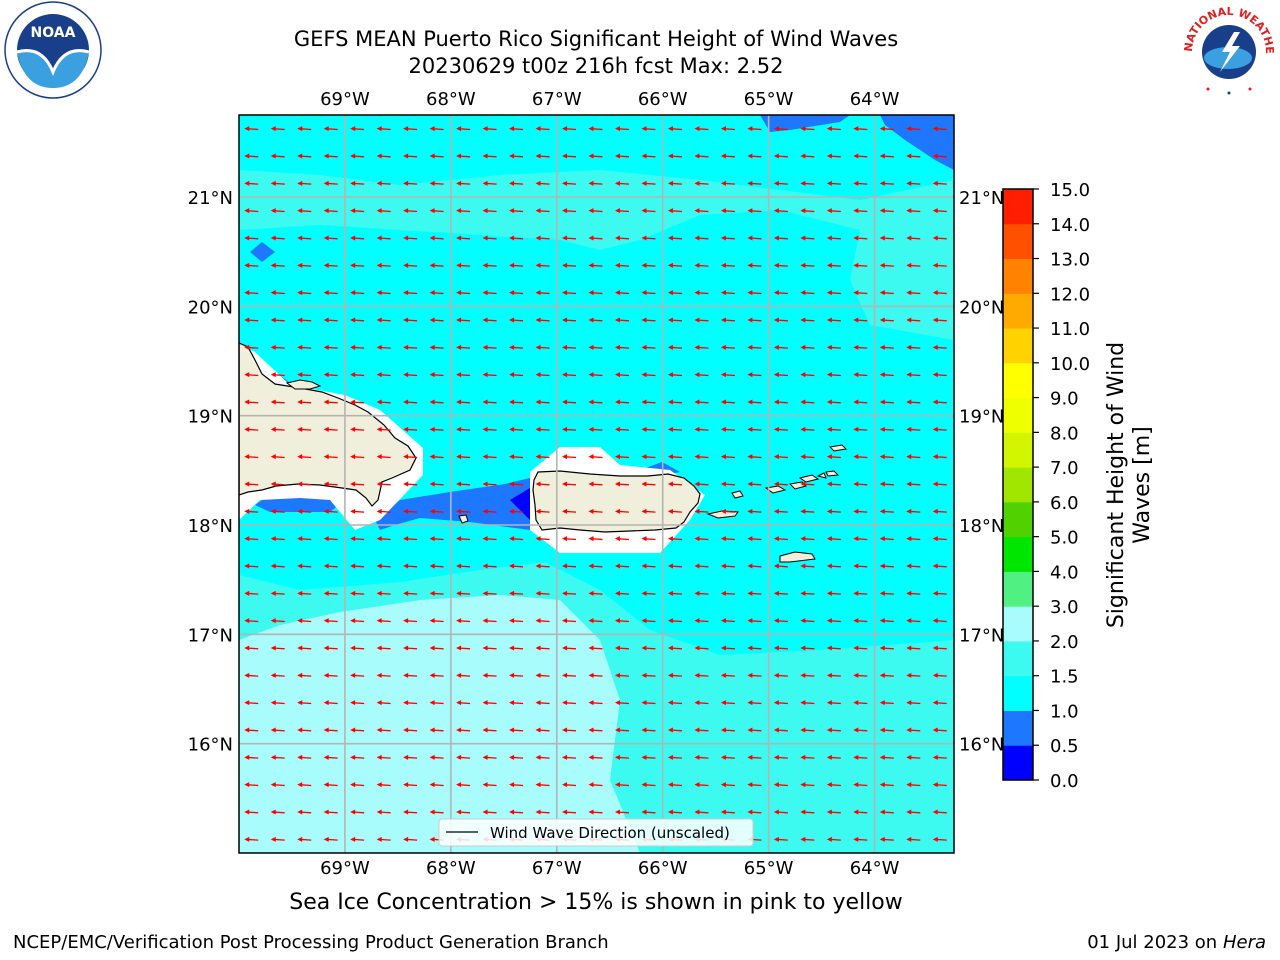 The width and height of the screenshot is (1280, 960). Describe the element at coordinates (1064, 433) in the screenshot. I see `colorbar-tick-label: 8.0` at that location.